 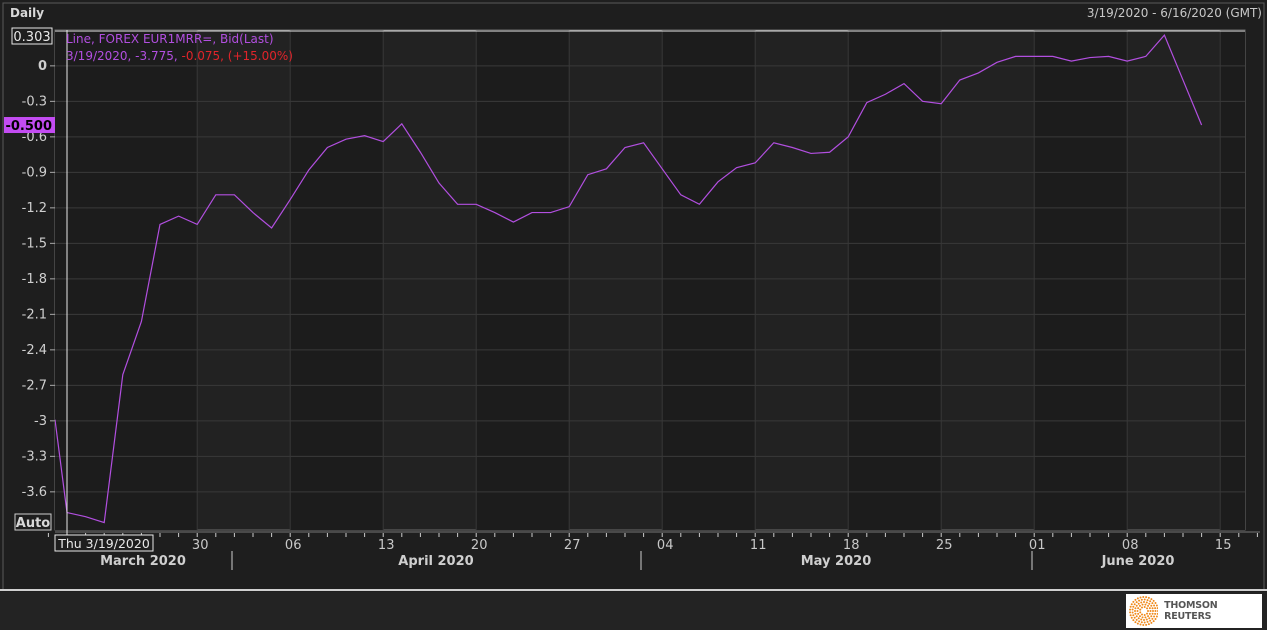 I want to click on y-max-label: 0.303, so click(x=31, y=37).